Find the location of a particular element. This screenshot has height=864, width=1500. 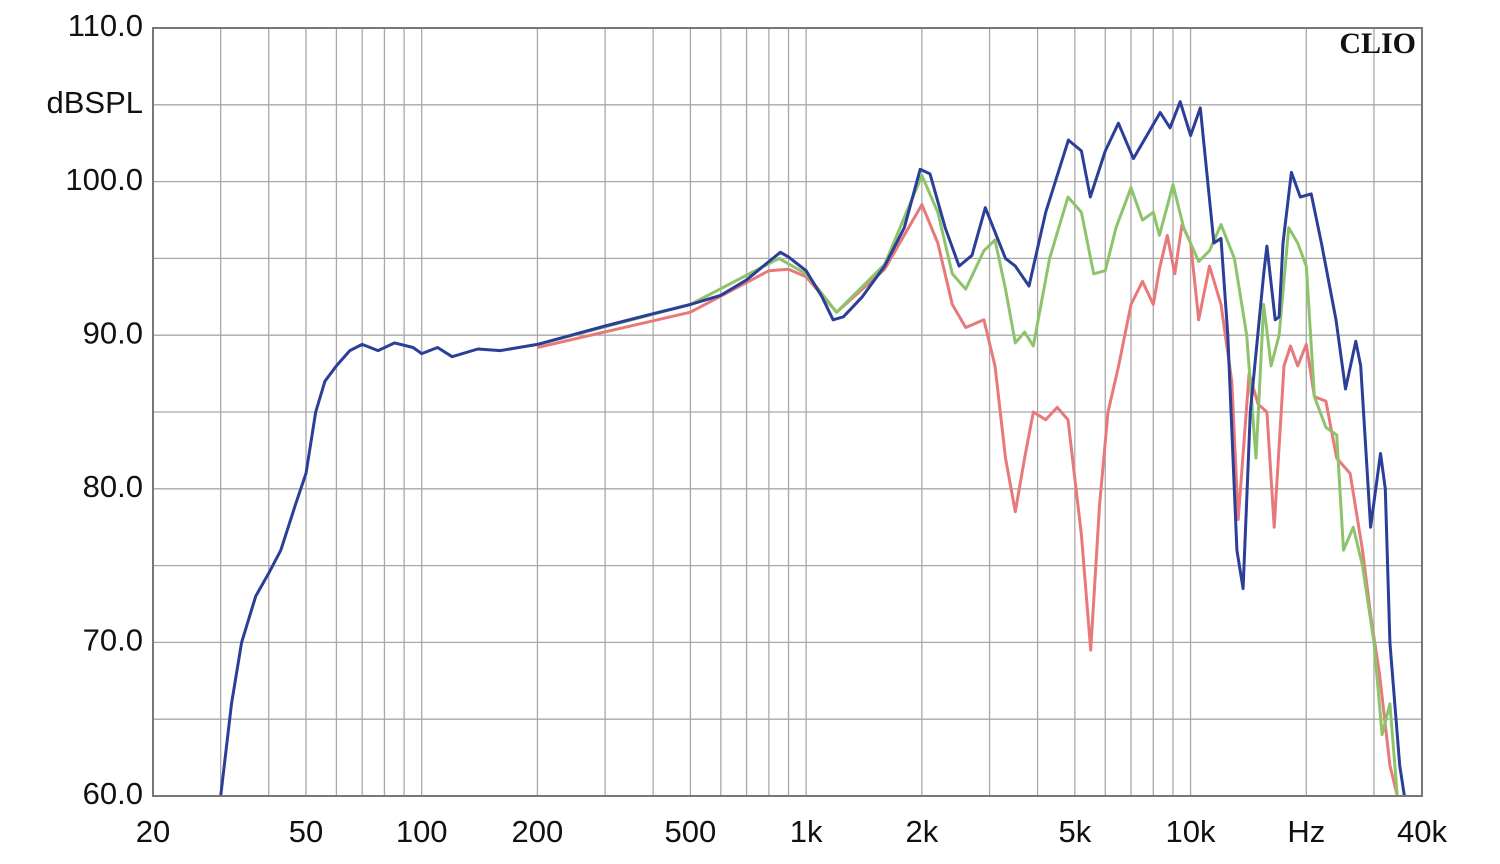

y-tick-label: 100.0 is located at coordinates (104, 179).